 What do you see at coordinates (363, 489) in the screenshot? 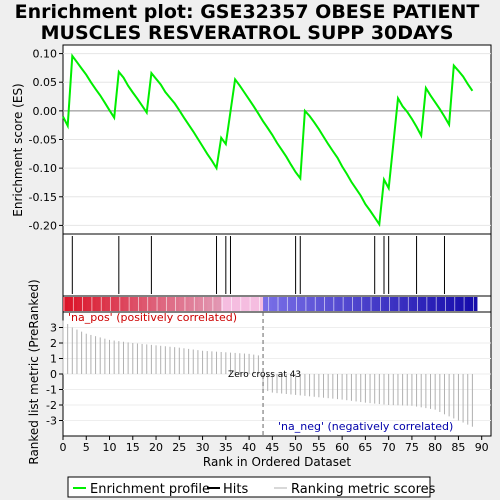
I see `legend-ranking-label: Ranking metric scores` at bounding box center [363, 489].